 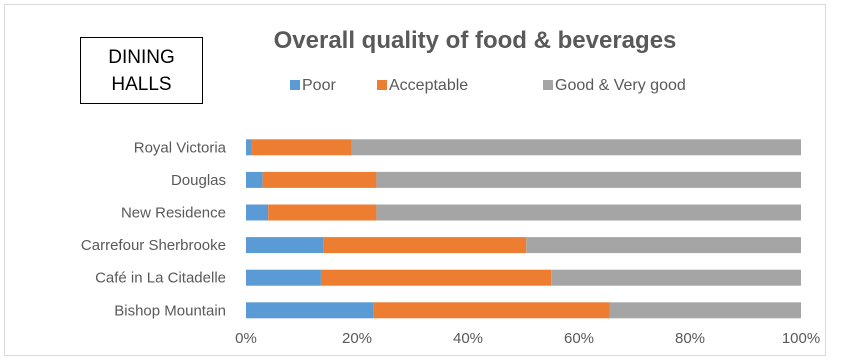 I want to click on box-label-line1: DINING, so click(x=141, y=57).